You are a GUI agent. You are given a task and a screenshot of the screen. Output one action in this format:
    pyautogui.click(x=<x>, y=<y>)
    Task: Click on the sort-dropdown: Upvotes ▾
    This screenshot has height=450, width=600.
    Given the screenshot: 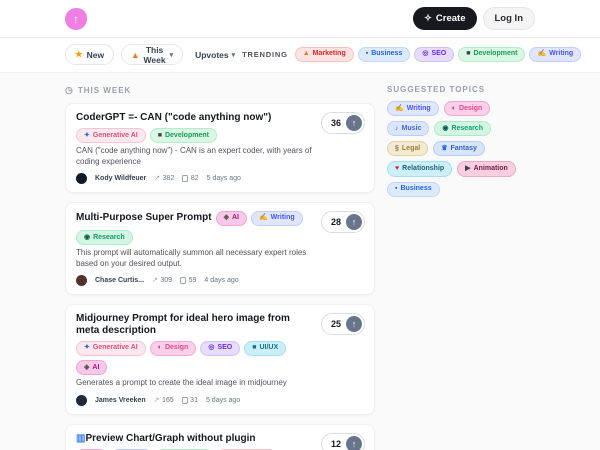 What is the action you would take?
    pyautogui.click(x=215, y=54)
    